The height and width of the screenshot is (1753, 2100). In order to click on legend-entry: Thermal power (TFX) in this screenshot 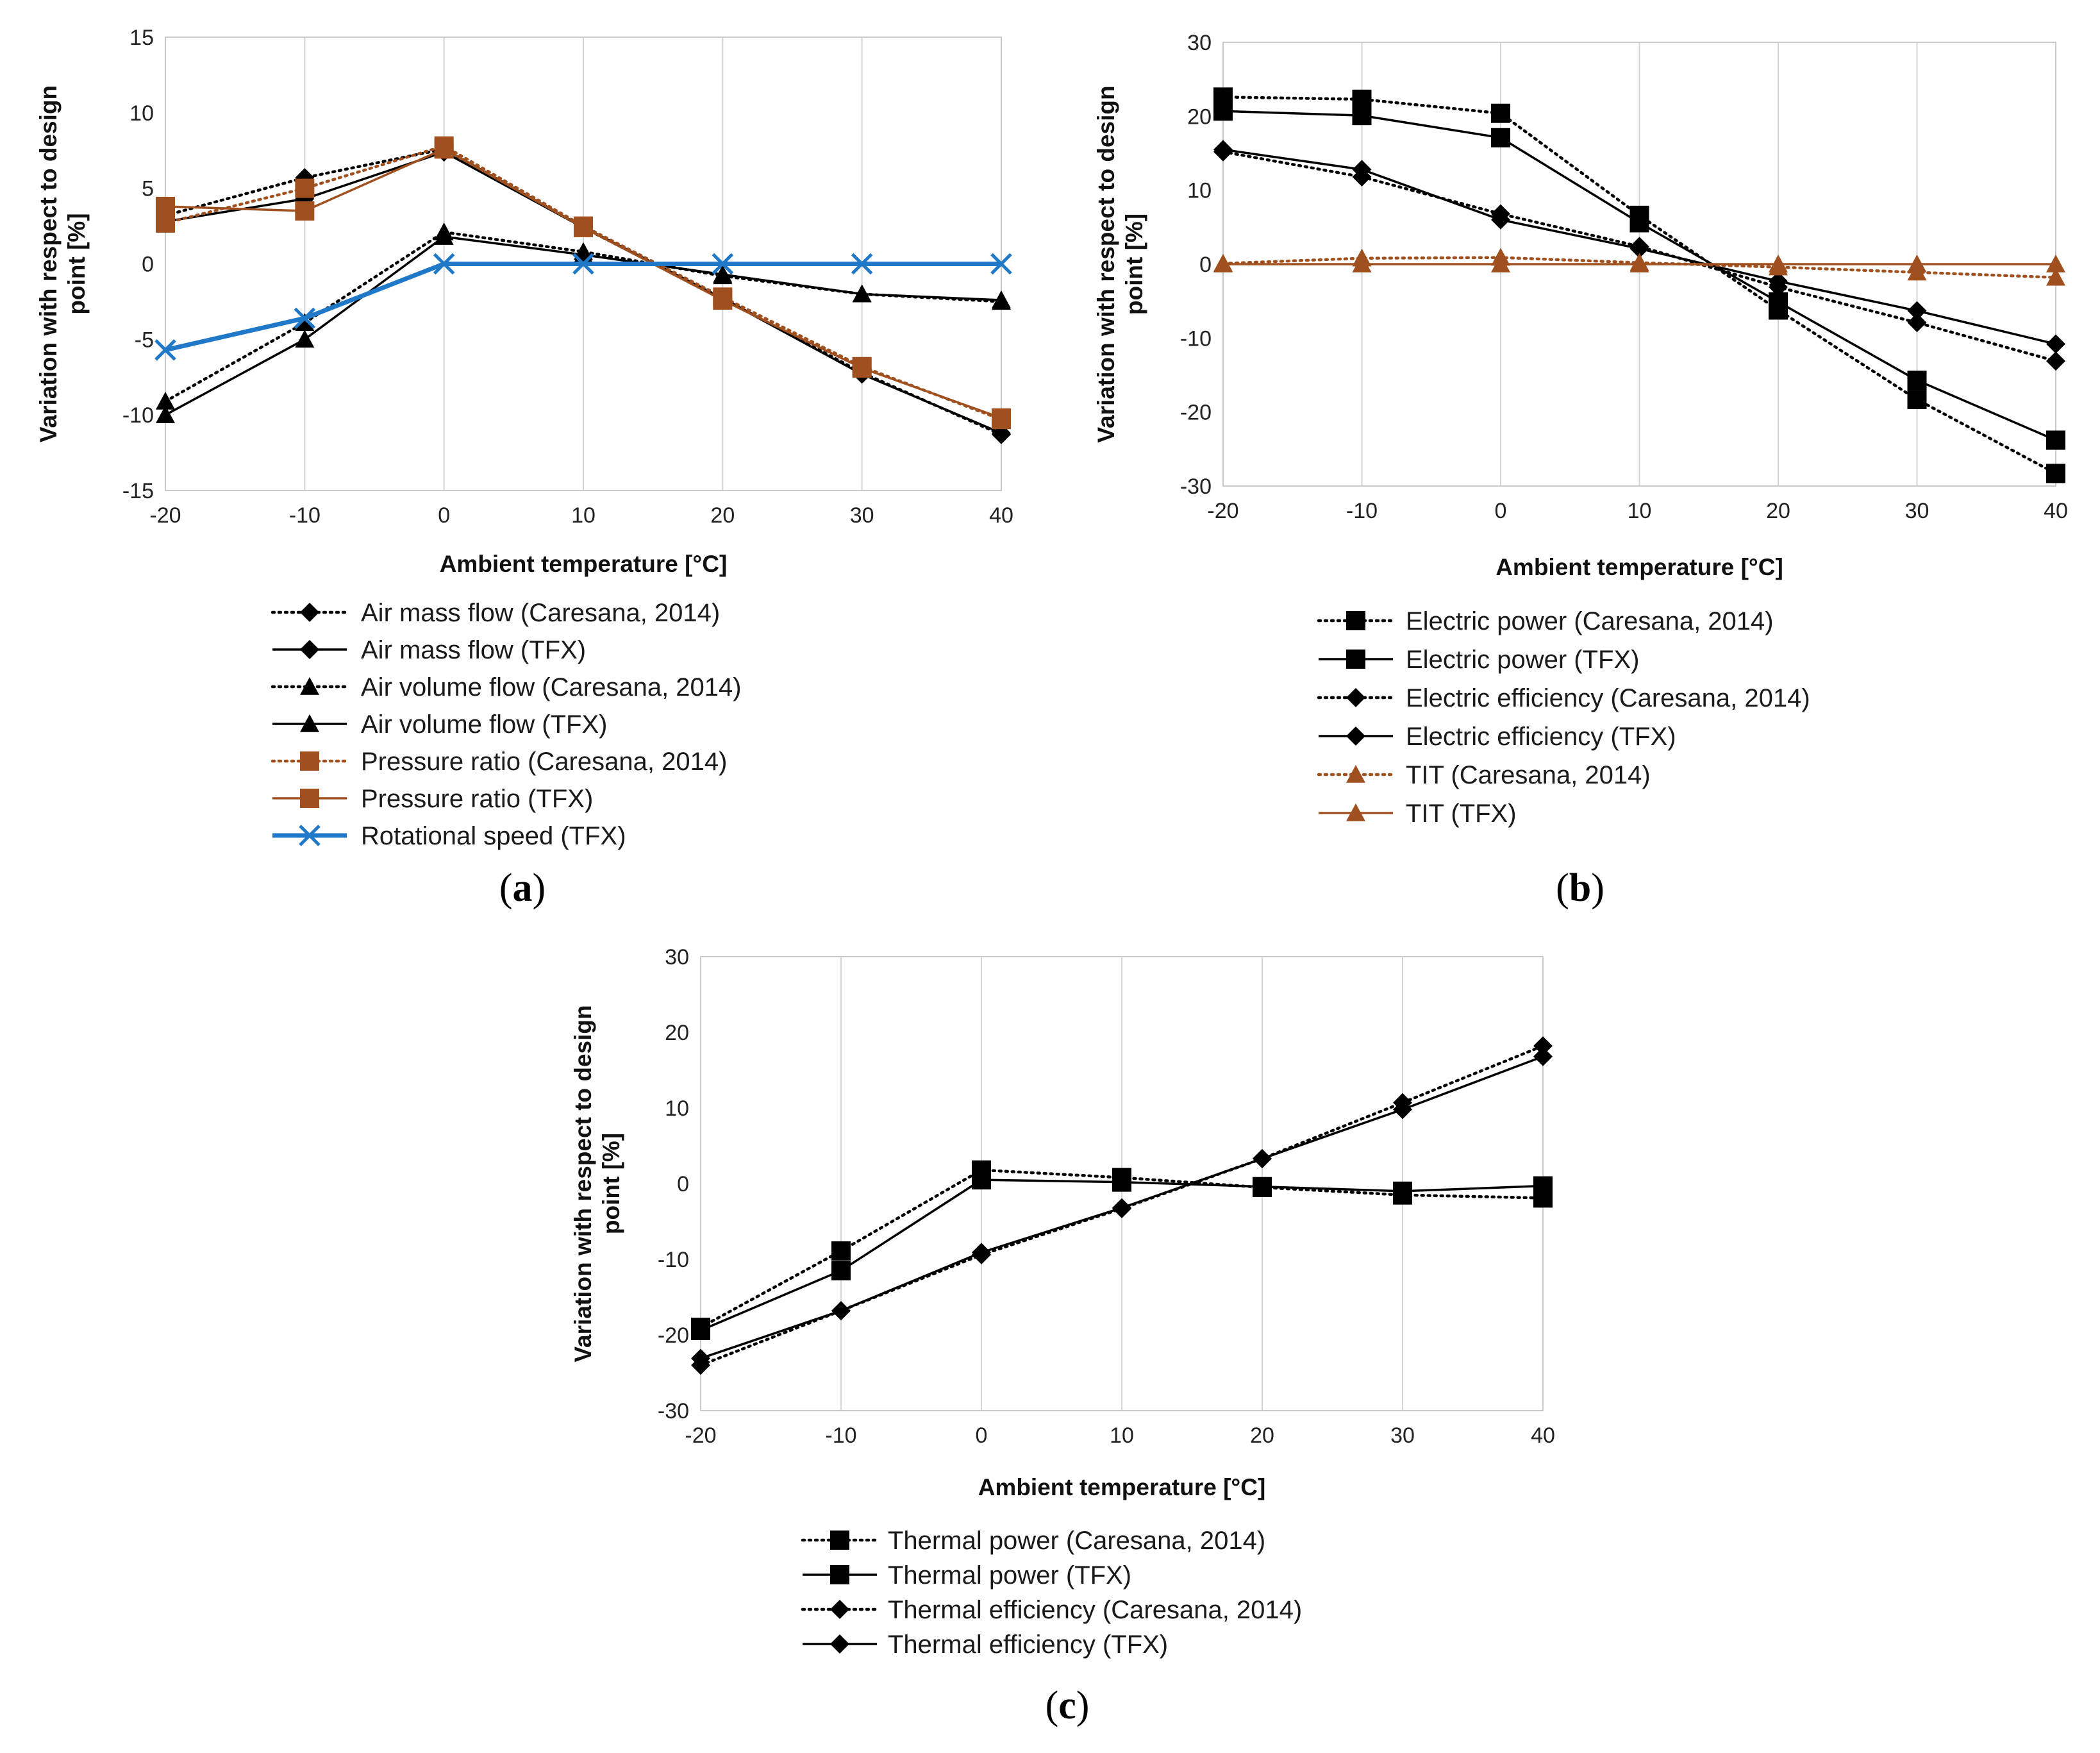, I will do `click(1010, 1575)`.